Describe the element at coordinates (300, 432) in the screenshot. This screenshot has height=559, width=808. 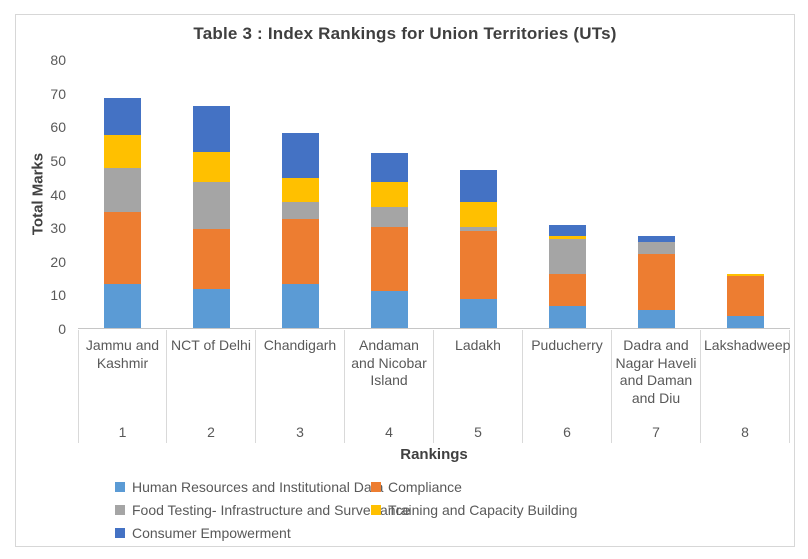
I see `ranking-label: 3` at that location.